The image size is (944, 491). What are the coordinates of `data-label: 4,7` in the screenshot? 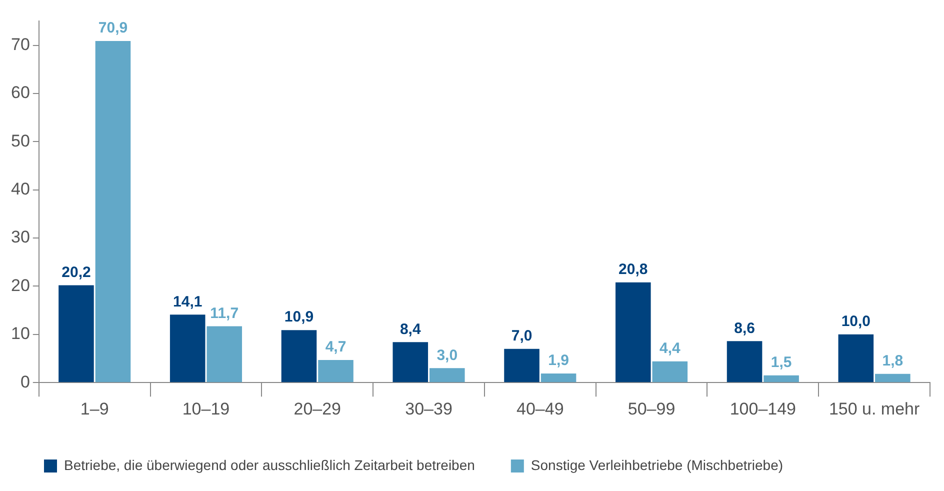 It's located at (335, 347).